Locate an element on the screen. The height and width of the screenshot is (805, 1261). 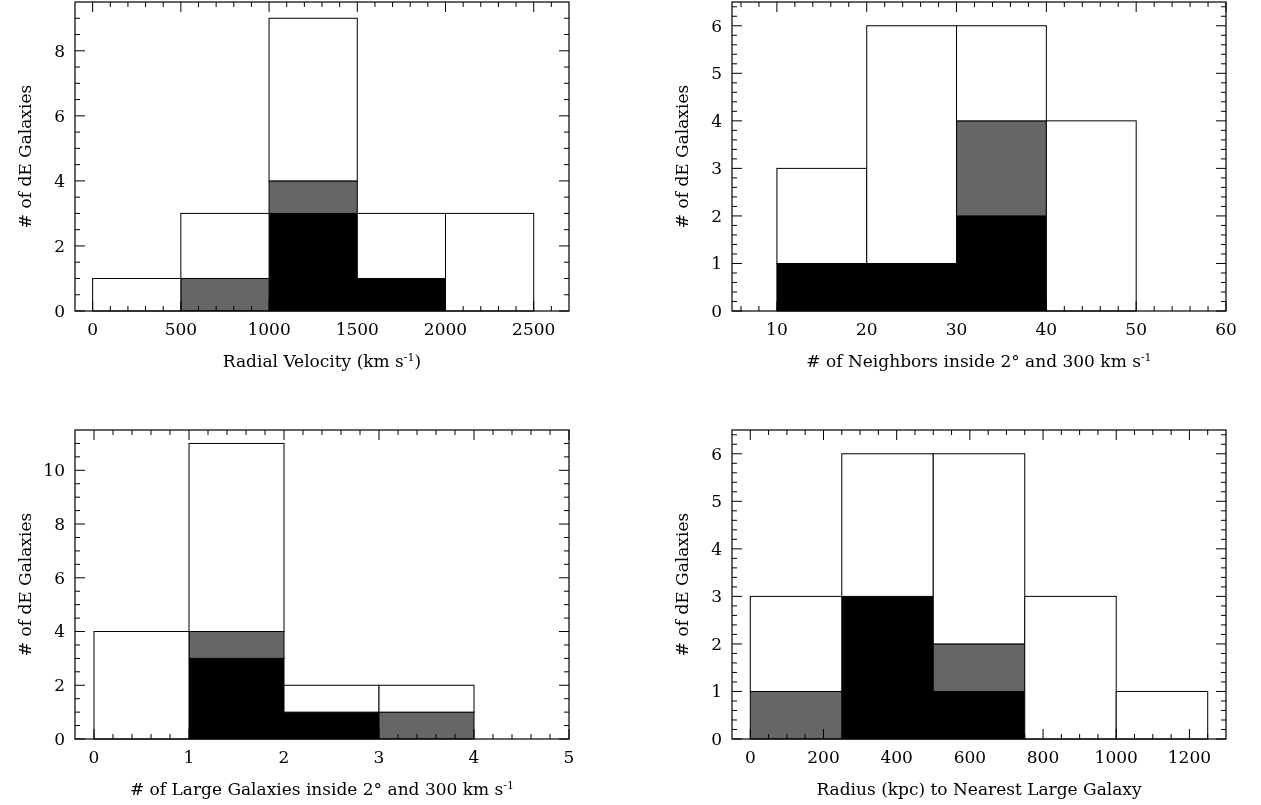
x-axis-title: # of Large Galaxies inside 2° and 300 km s$^{-1}$ is located at coordinates (322, 788).